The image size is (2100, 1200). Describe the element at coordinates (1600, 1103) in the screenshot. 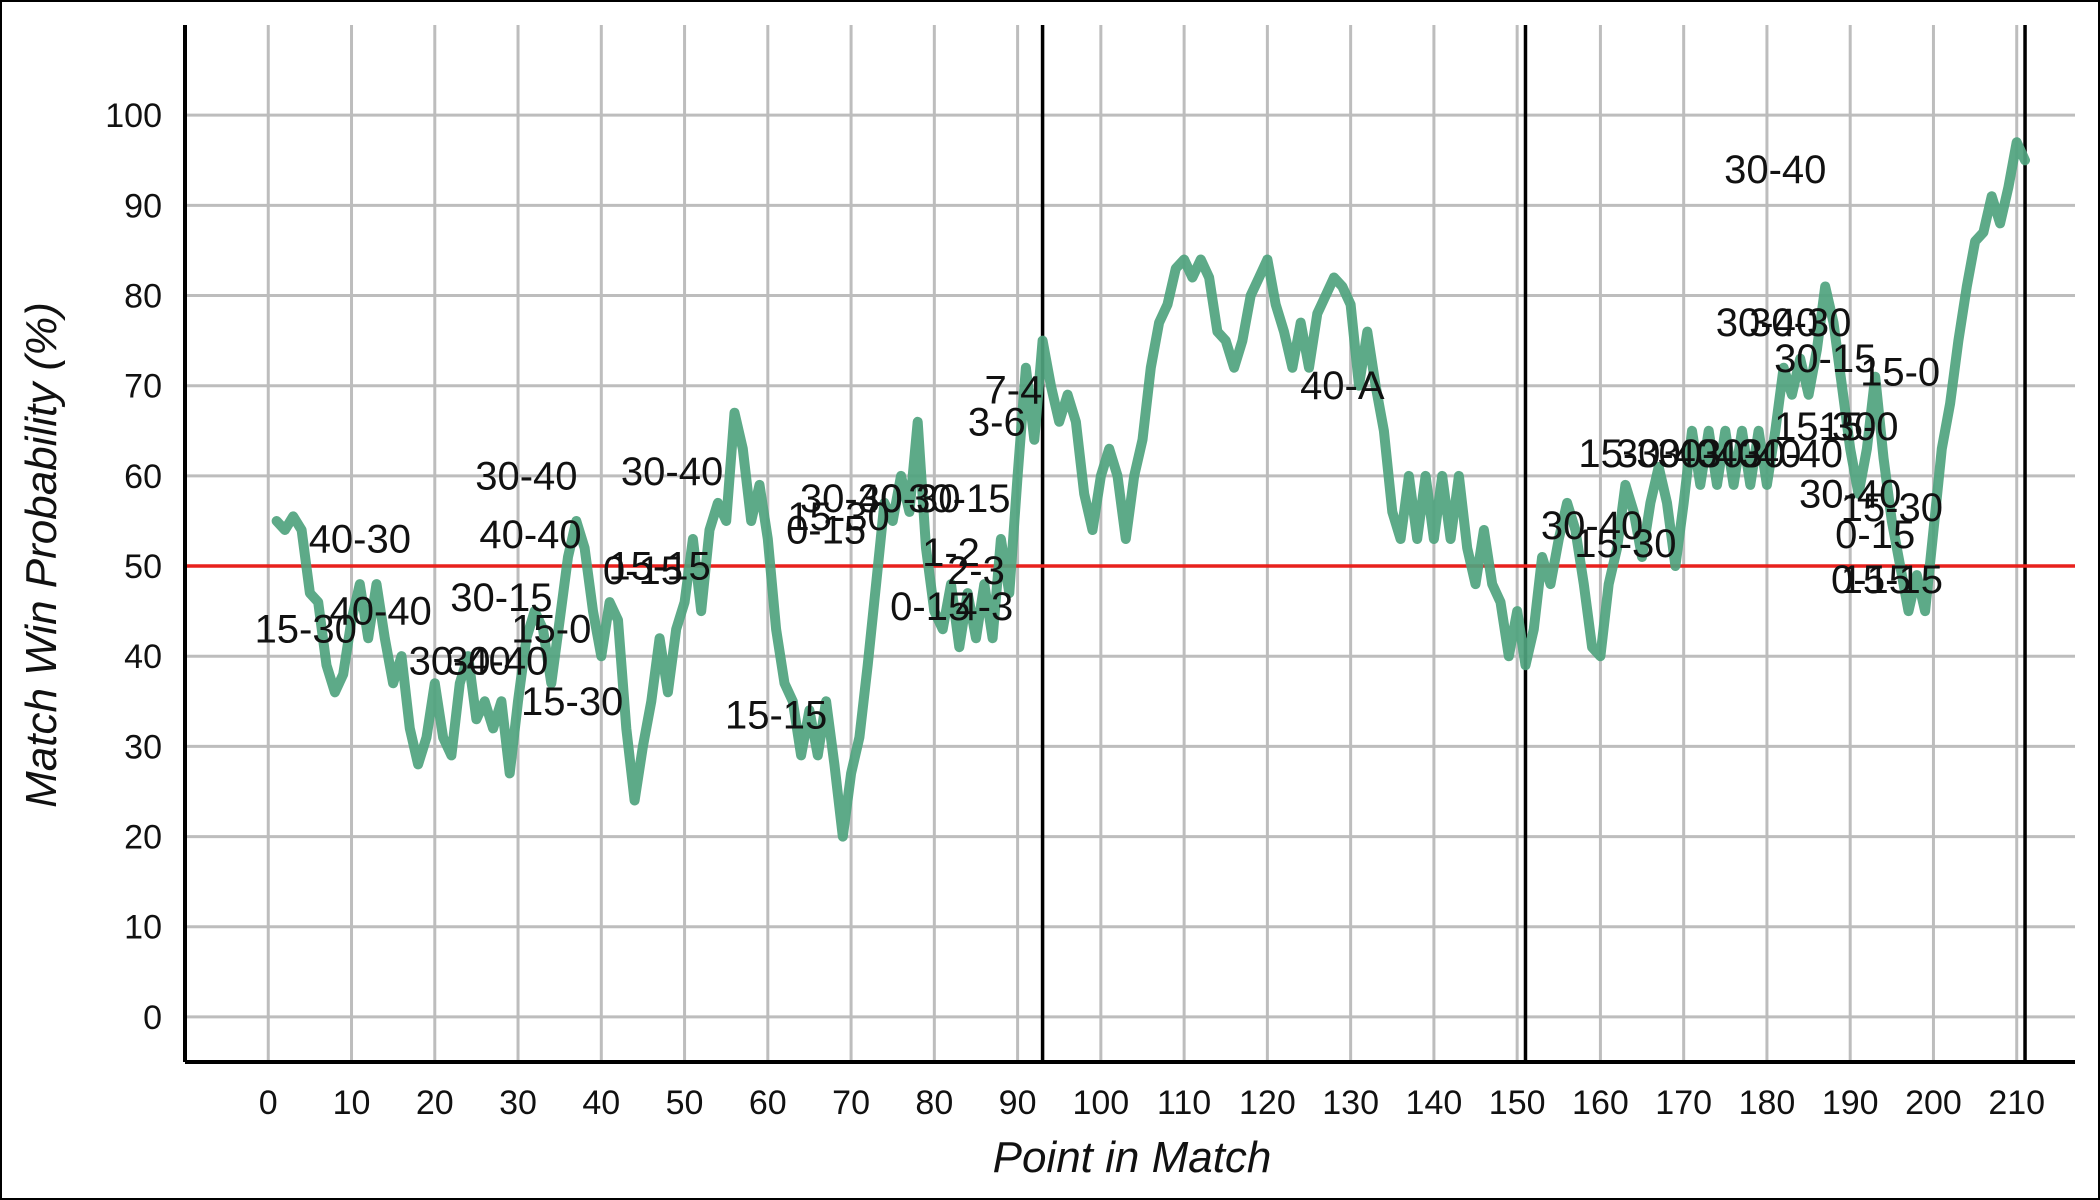

I see `x-tick-label: 160` at that location.